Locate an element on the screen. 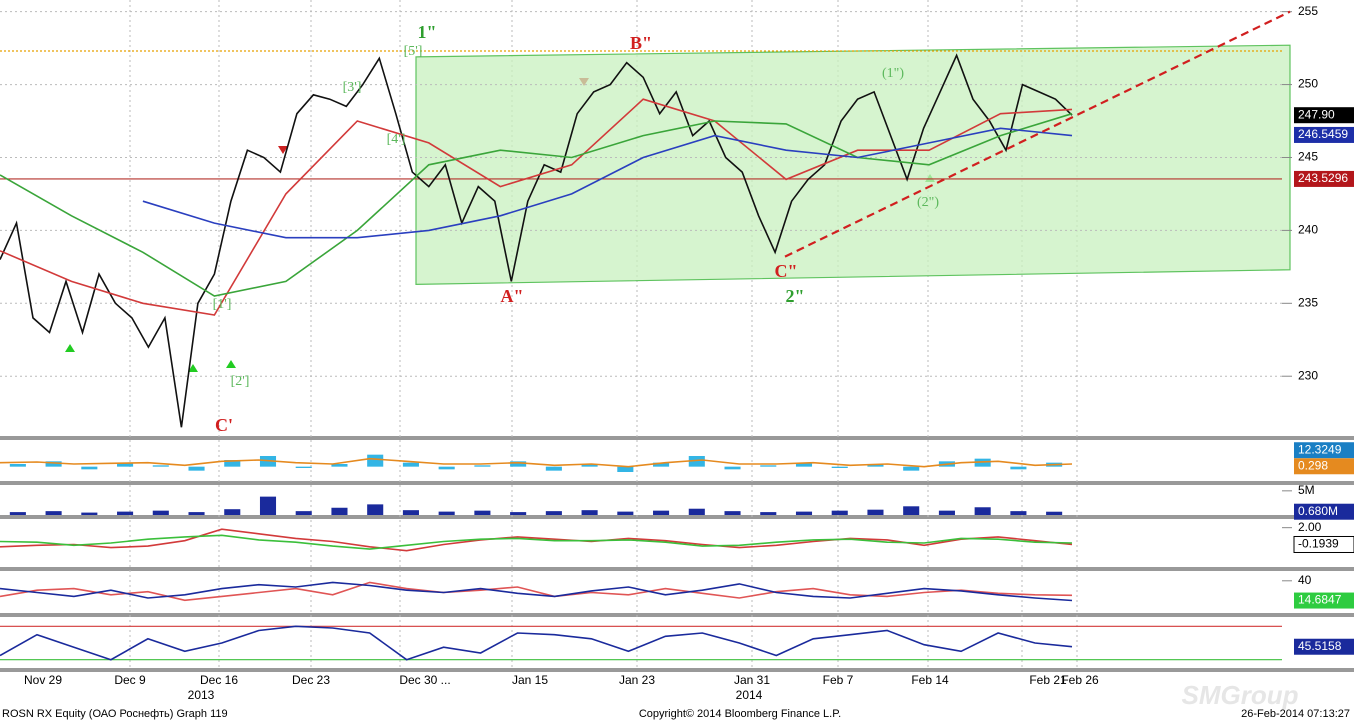 The width and height of the screenshot is (1354, 723). x-tick-label: Jan 31 is located at coordinates (752, 680).